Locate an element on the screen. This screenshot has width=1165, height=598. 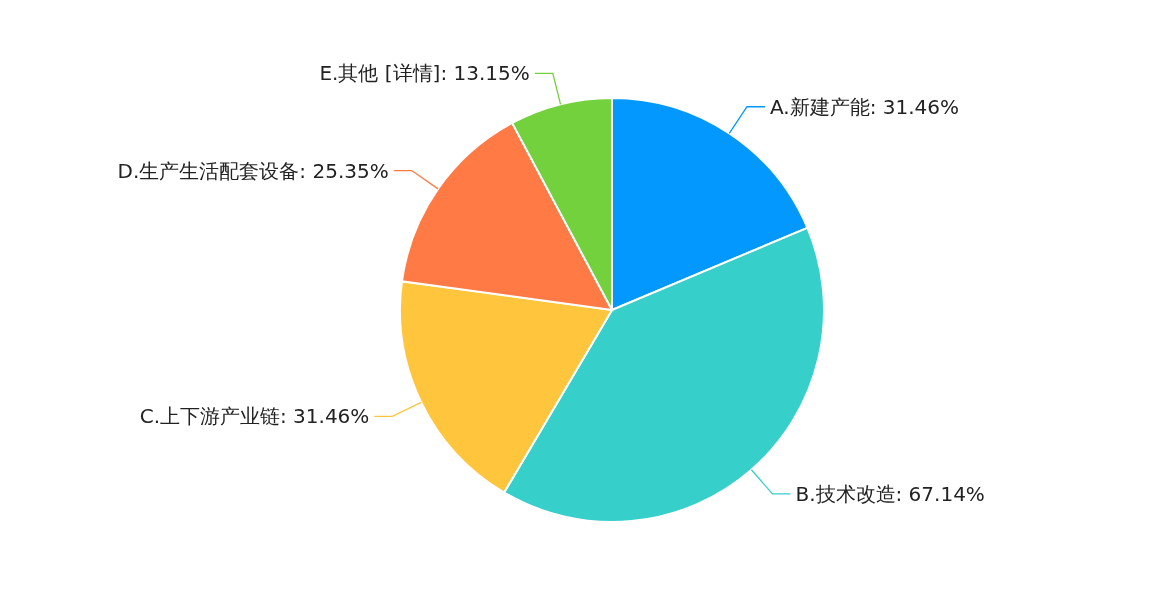
slice-label: B.技术改造: 67.14% is located at coordinates (890, 493).